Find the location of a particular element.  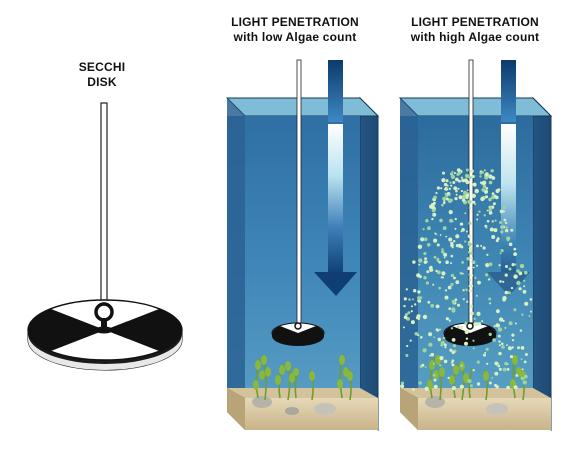

tank-high-arrow-head is located at coordinates (508, 284).